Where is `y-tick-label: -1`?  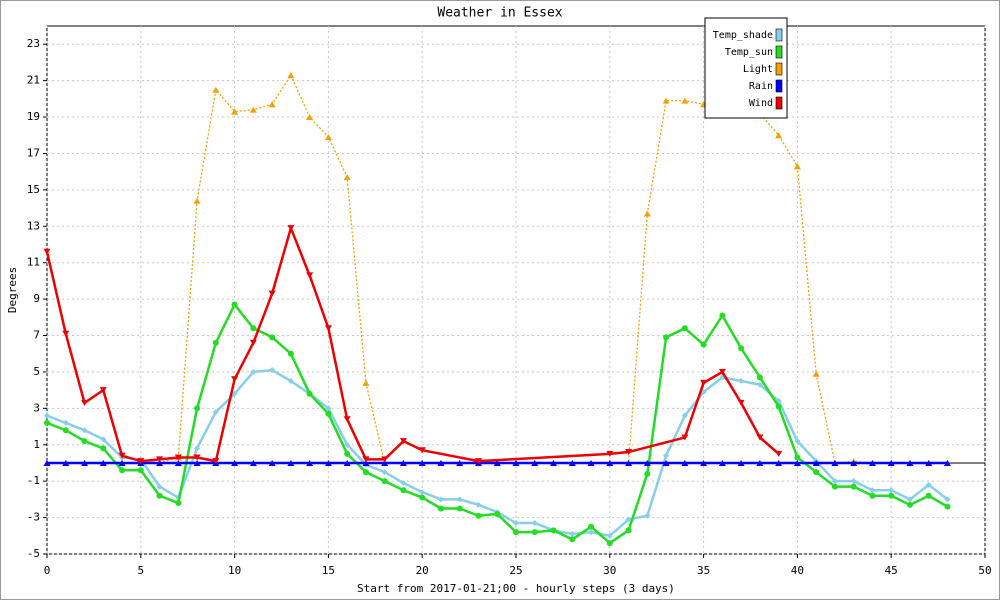
y-tick-label: -1 is located at coordinates (33, 480).